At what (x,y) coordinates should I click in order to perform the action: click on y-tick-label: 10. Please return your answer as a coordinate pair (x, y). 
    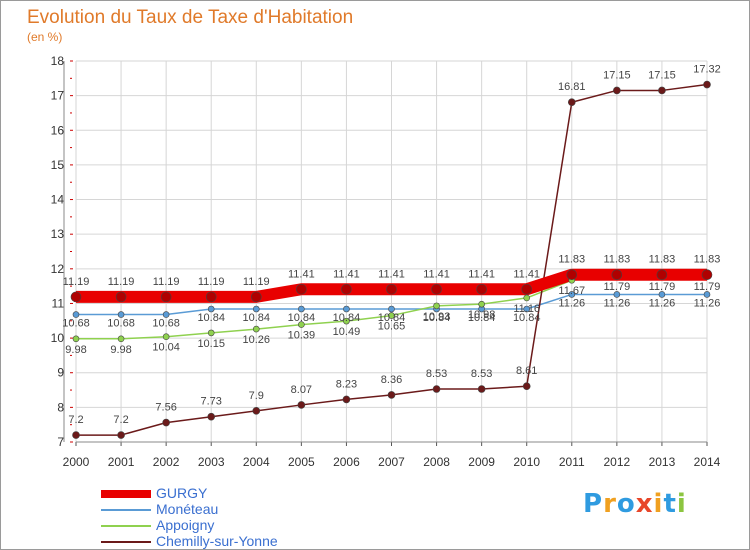
    Looking at the image, I should click on (58, 338).